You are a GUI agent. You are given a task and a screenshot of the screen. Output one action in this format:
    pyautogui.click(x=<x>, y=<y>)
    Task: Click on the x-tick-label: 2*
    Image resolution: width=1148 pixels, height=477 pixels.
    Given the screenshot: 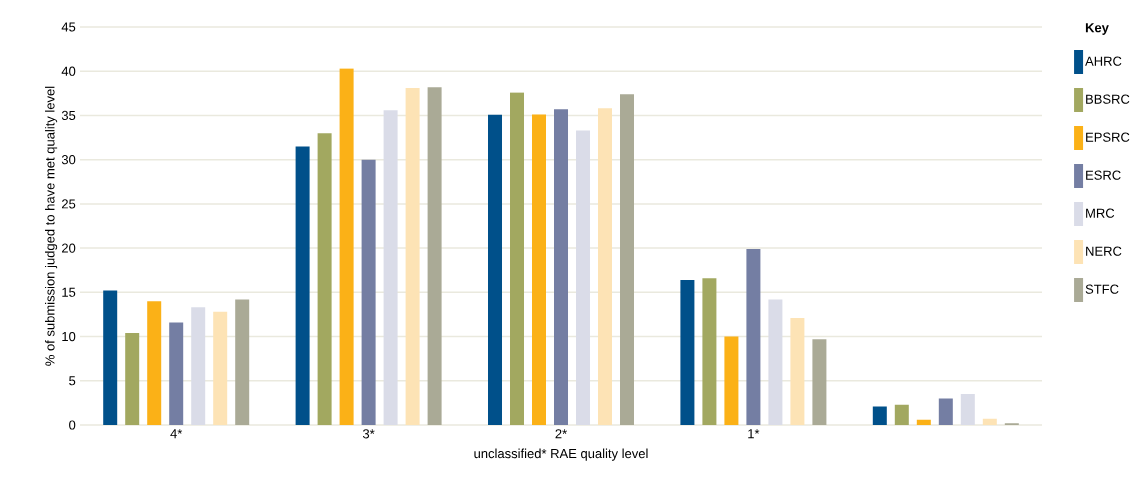 What is the action you would take?
    pyautogui.click(x=561, y=434)
    